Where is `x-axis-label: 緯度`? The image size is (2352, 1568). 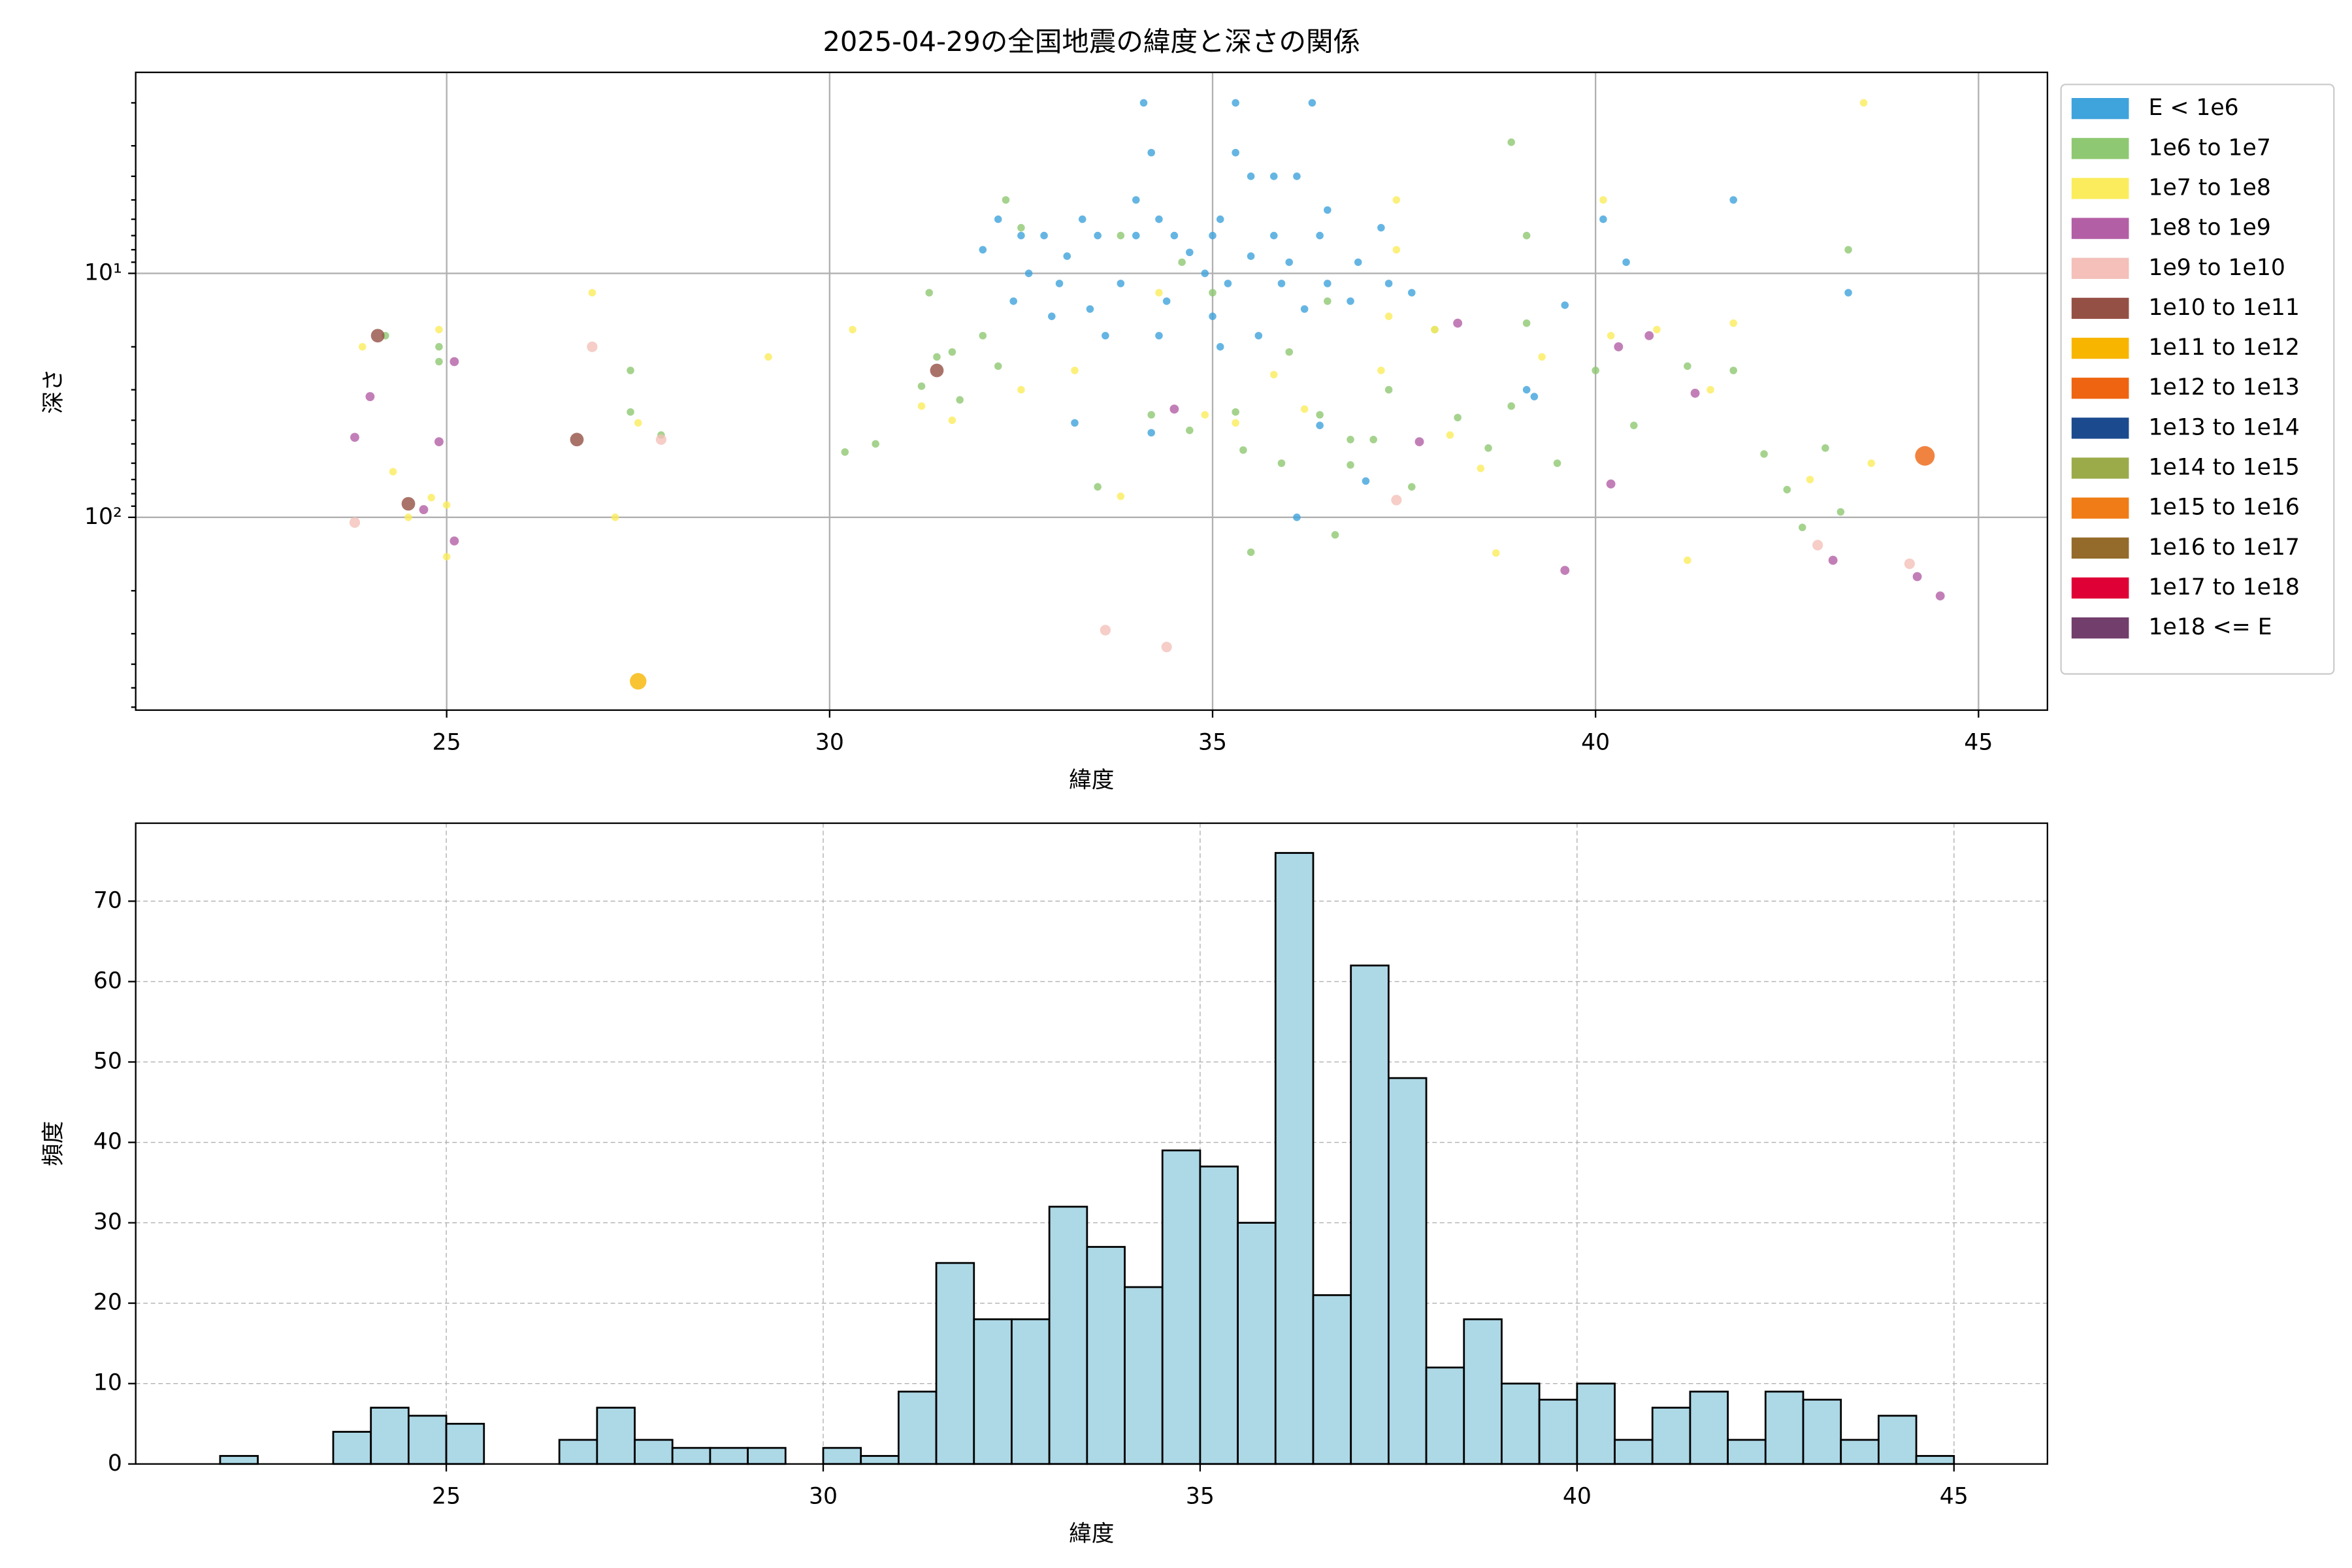
x-axis-label: 緯度 is located at coordinates (1091, 780).